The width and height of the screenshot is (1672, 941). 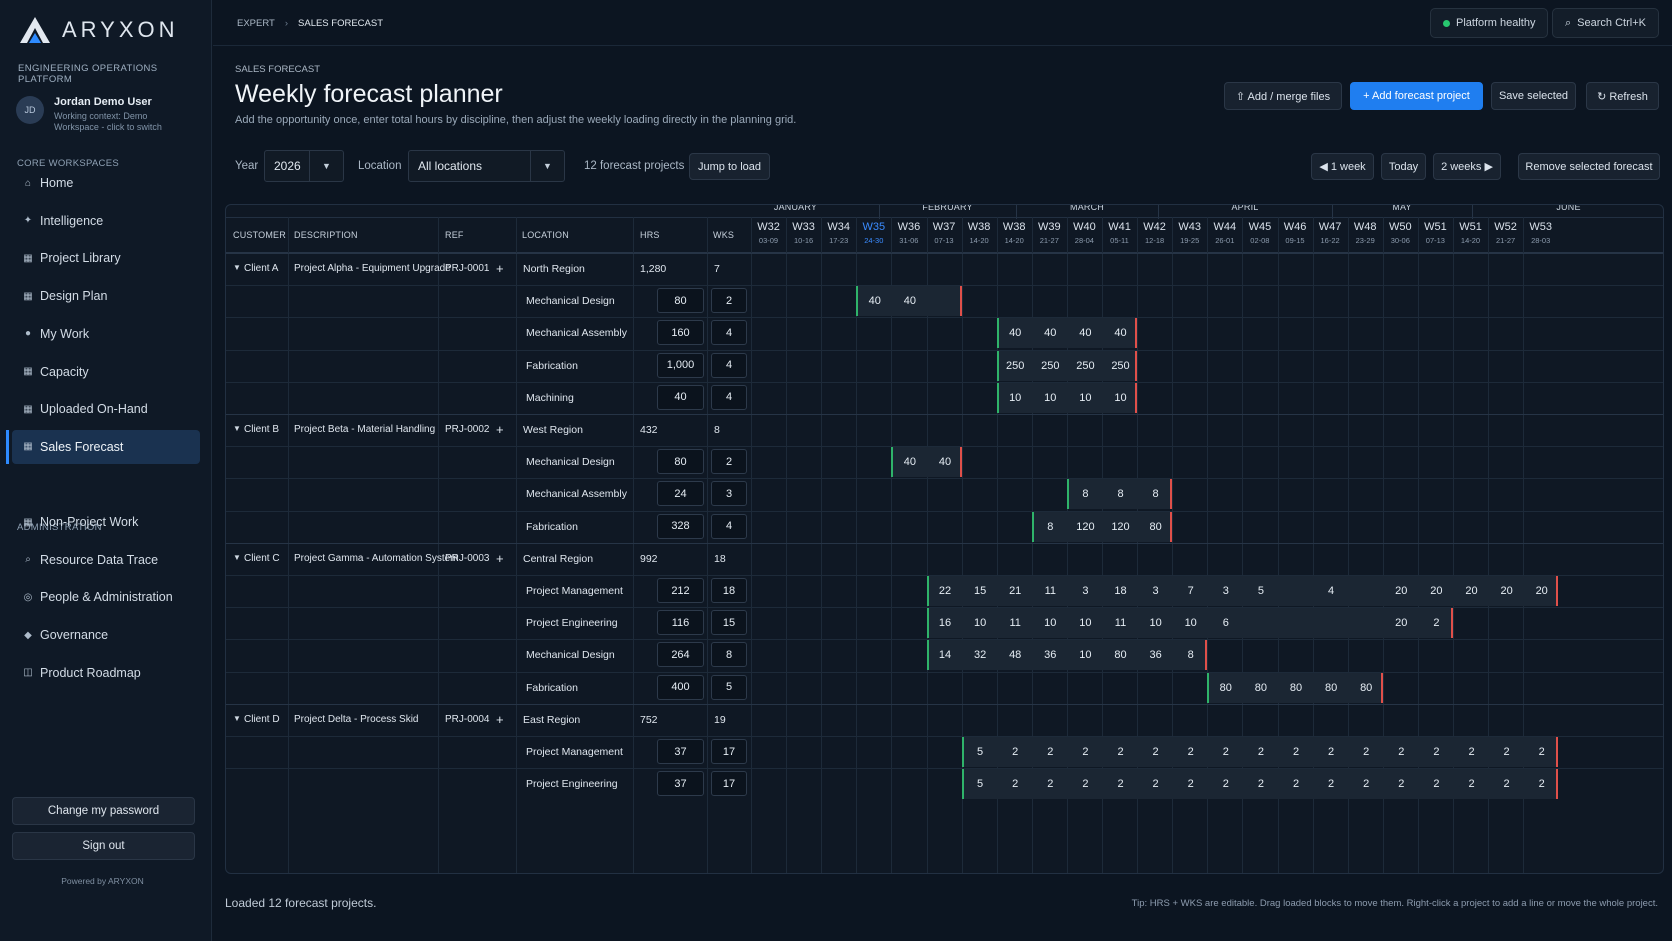 What do you see at coordinates (1120, 526) in the screenshot?
I see `load-cell: 120` at bounding box center [1120, 526].